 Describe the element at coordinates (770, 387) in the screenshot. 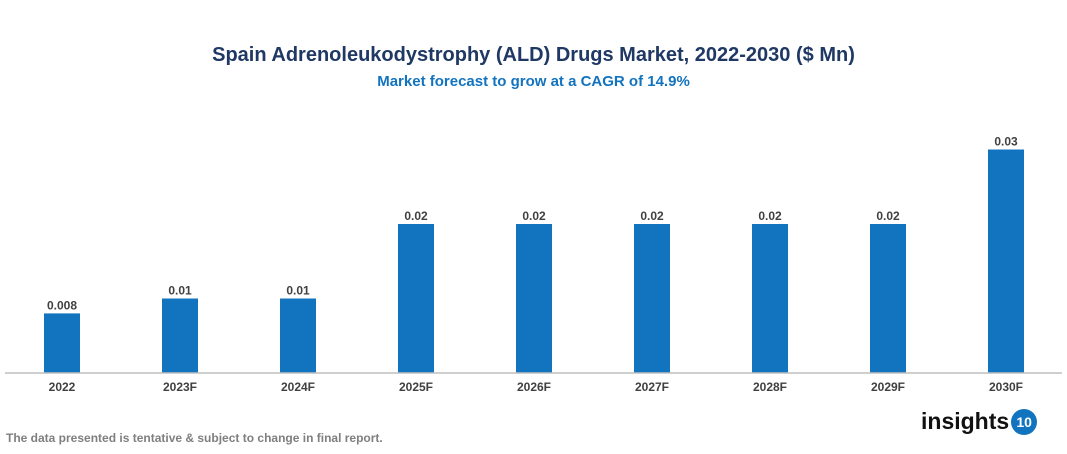

I see `x-tick-label: 2028F` at that location.